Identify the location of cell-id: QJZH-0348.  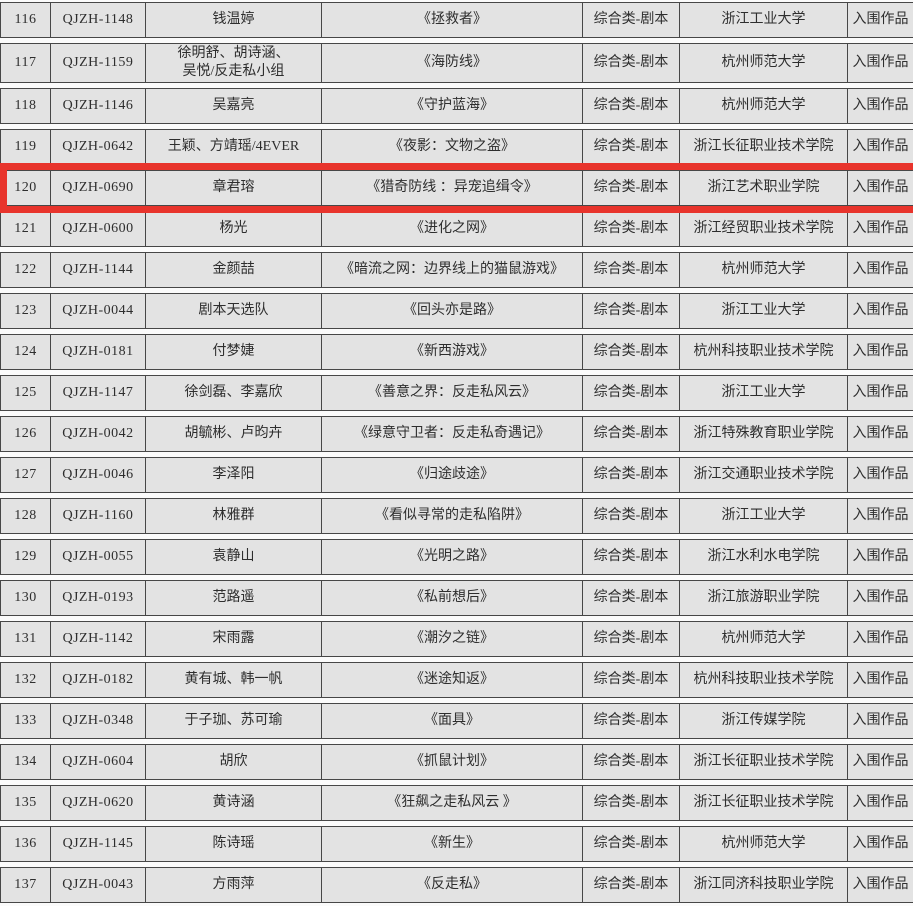
(98, 721).